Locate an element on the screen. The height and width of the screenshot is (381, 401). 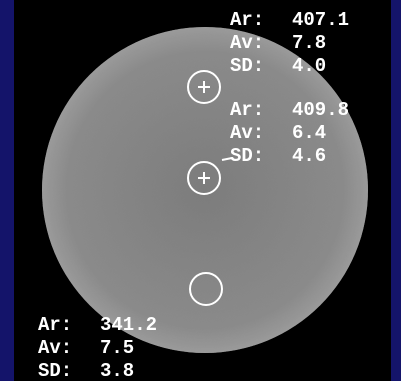
measure-value: 4.0 is located at coordinates (309, 66).